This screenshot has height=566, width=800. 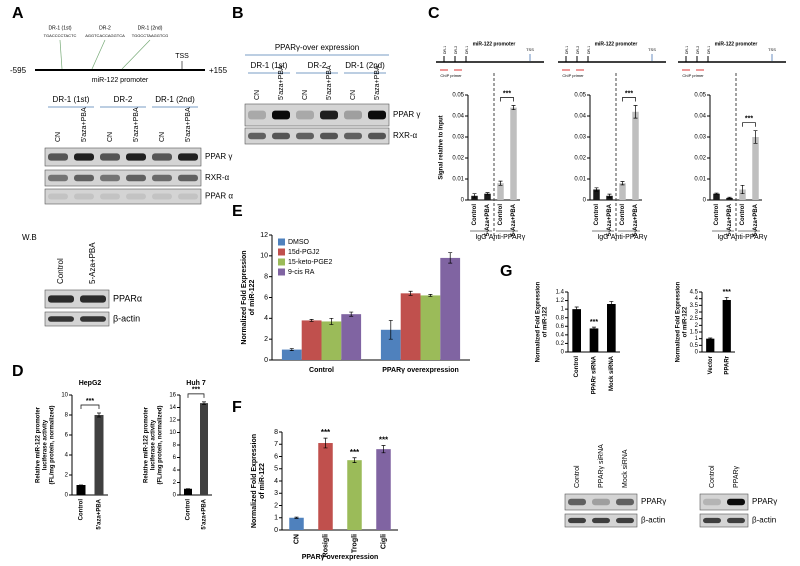 What do you see at coordinates (507, 237) in the screenshot?
I see `group-label: Anti-PPARγ` at bounding box center [507, 237].